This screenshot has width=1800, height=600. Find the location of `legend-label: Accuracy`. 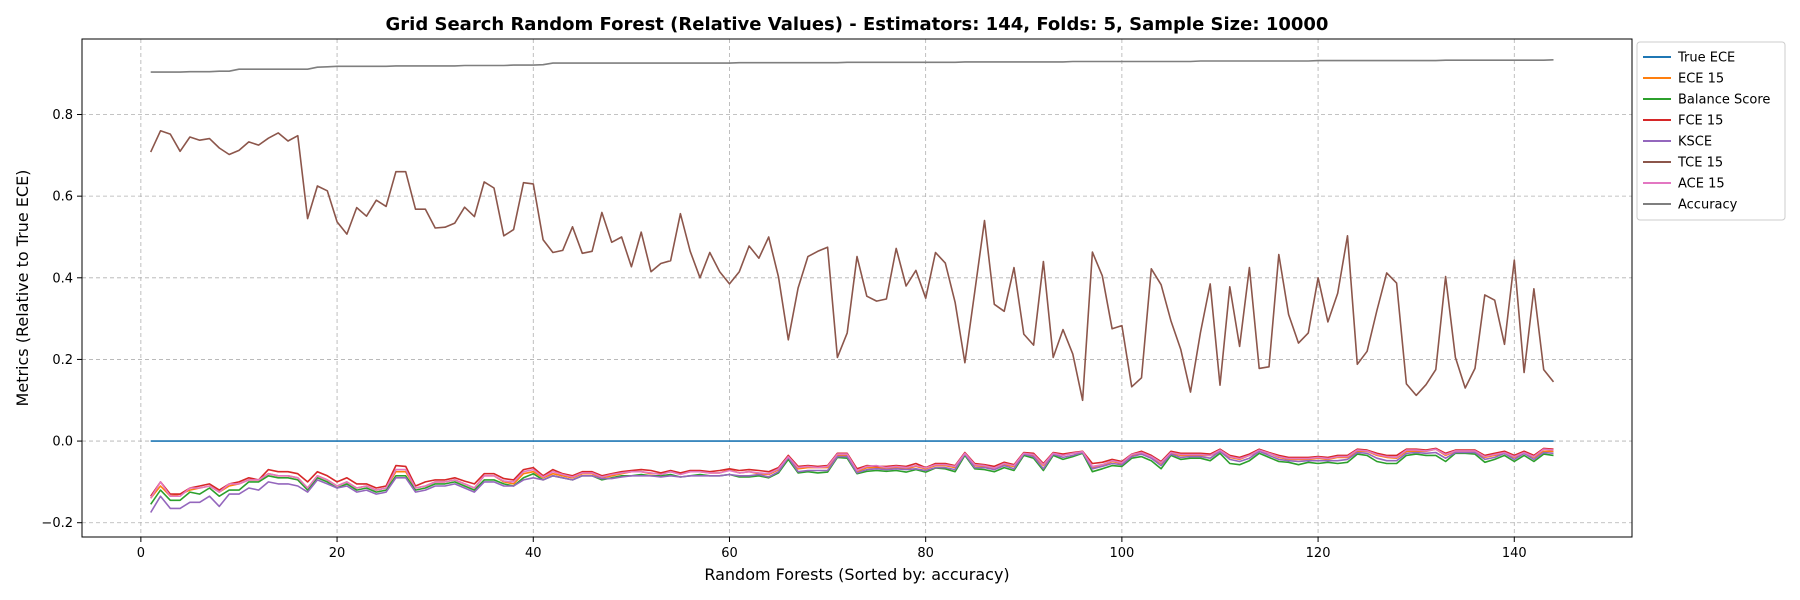

legend-label: Accuracy is located at coordinates (1708, 205).